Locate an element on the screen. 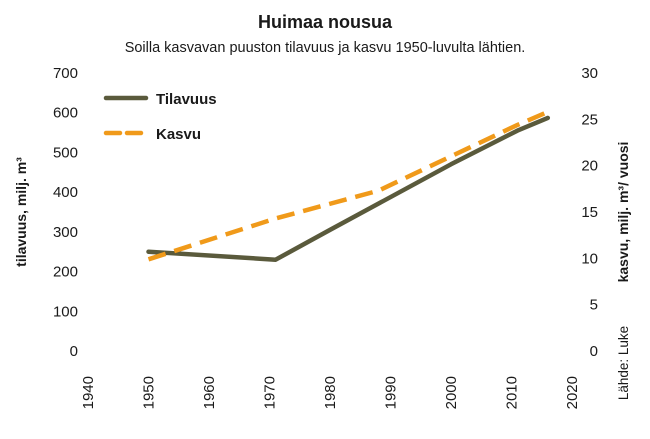  x-tick-label: 1960 is located at coordinates (209, 392).